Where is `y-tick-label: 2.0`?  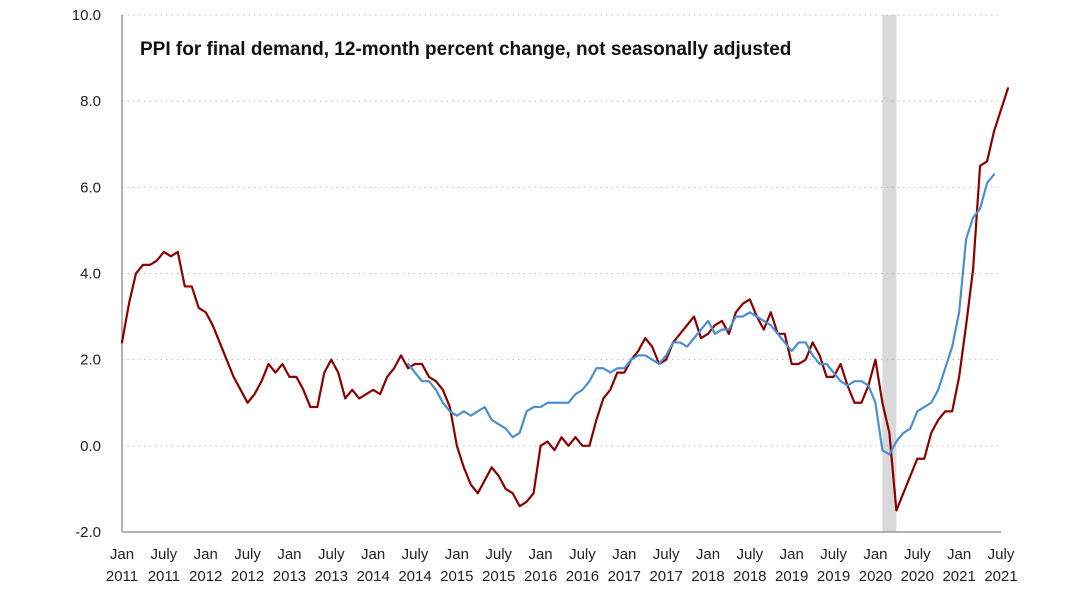 y-tick-label: 2.0 is located at coordinates (90, 360).